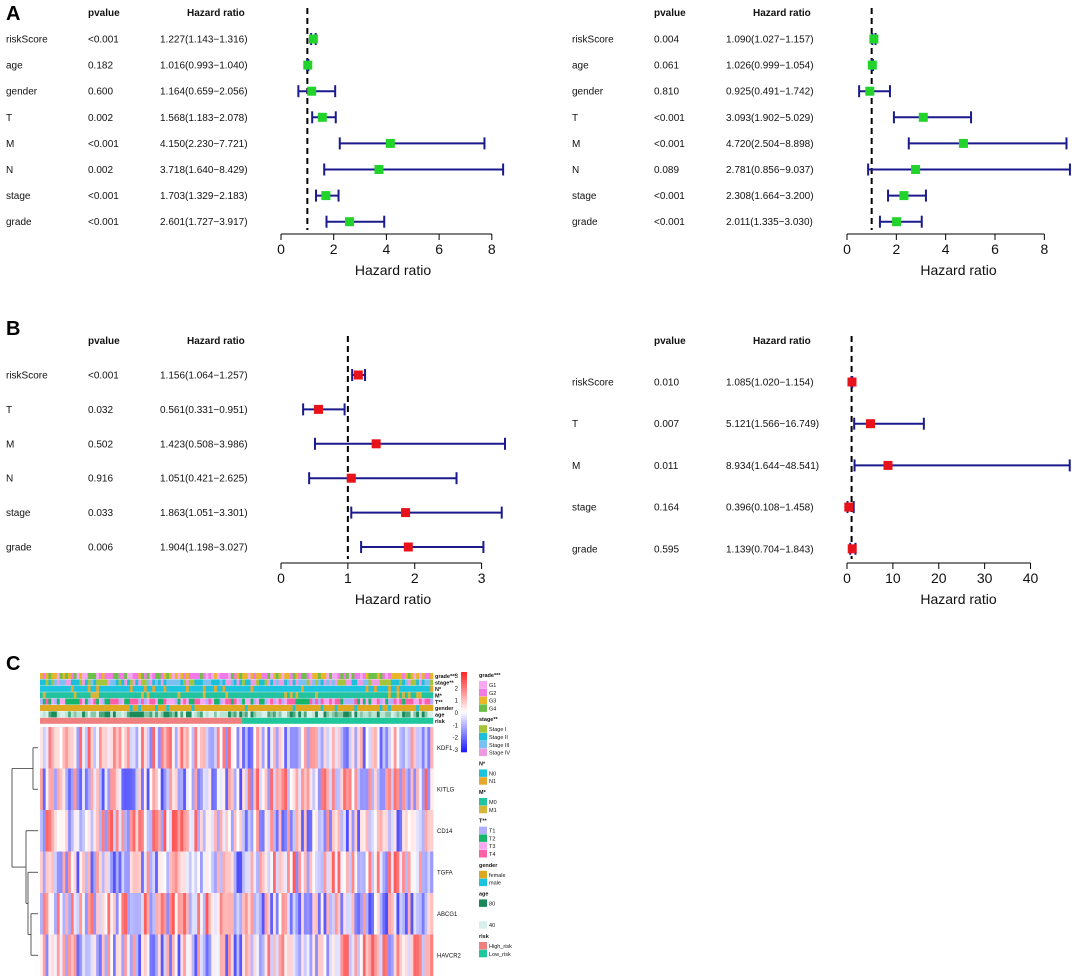 This screenshot has height=978, width=1072. I want to click on hazard-ratio-point, so click(358, 375).